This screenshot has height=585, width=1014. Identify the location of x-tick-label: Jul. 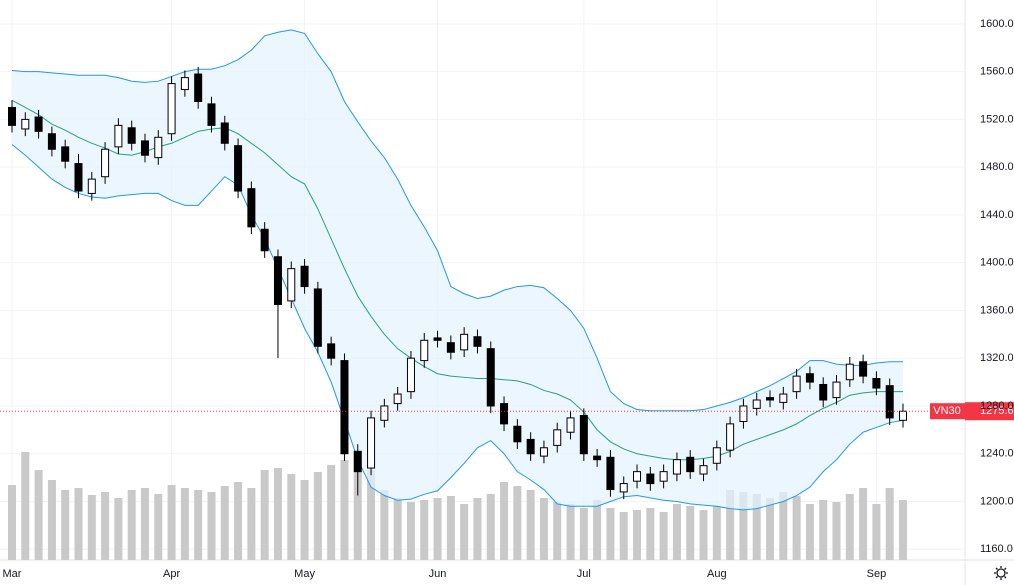
(584, 574).